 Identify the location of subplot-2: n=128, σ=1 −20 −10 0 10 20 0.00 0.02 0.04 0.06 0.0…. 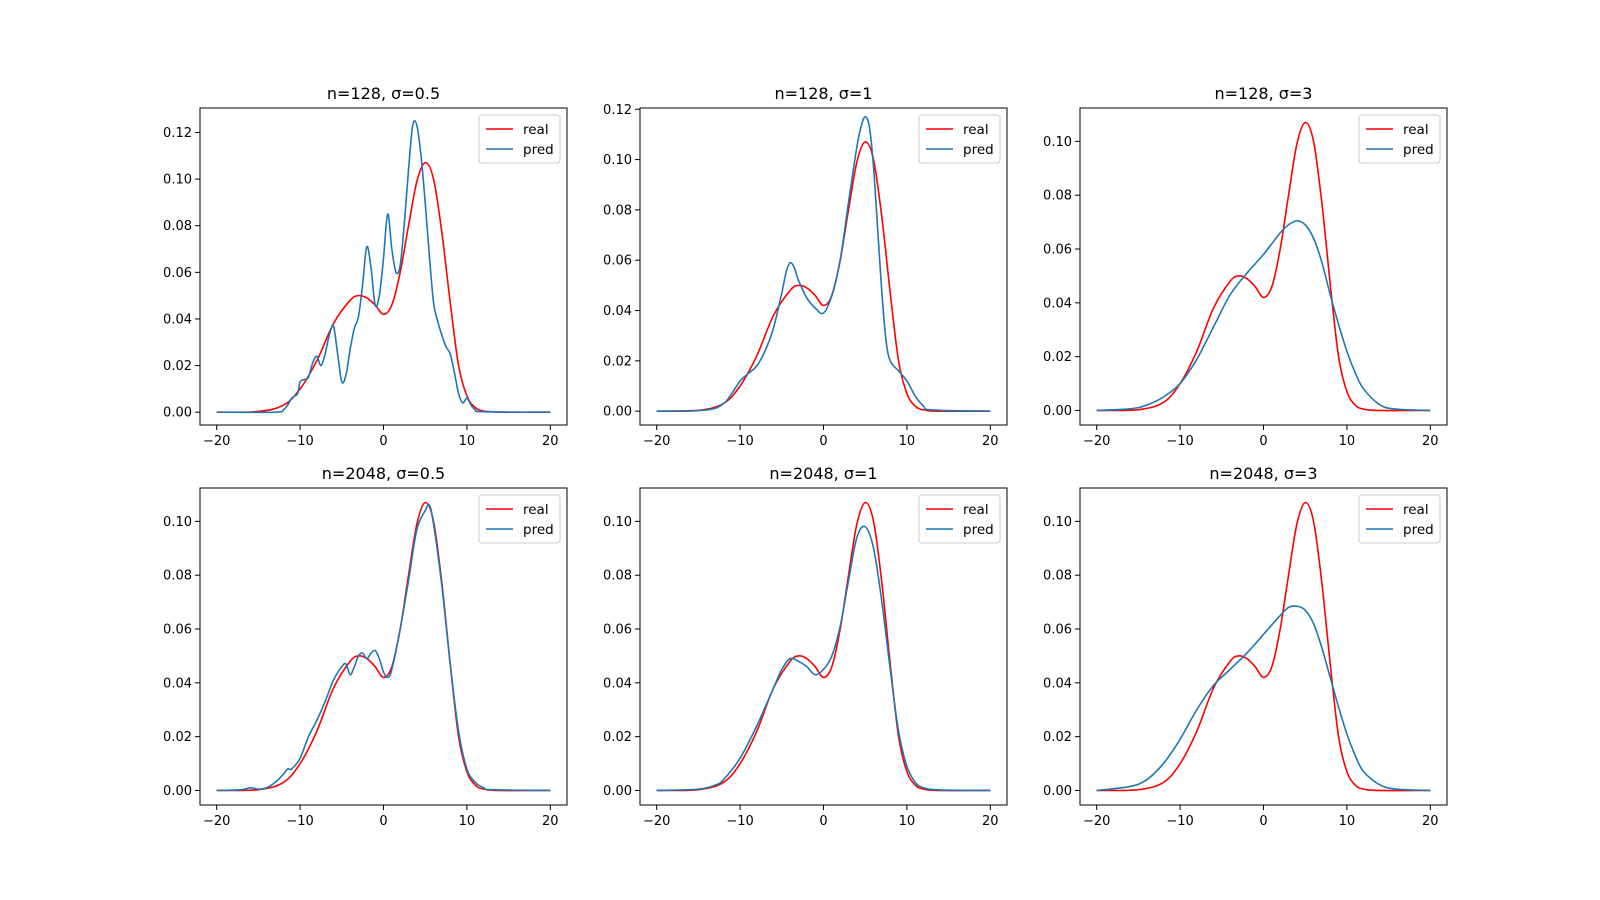
(805, 266).